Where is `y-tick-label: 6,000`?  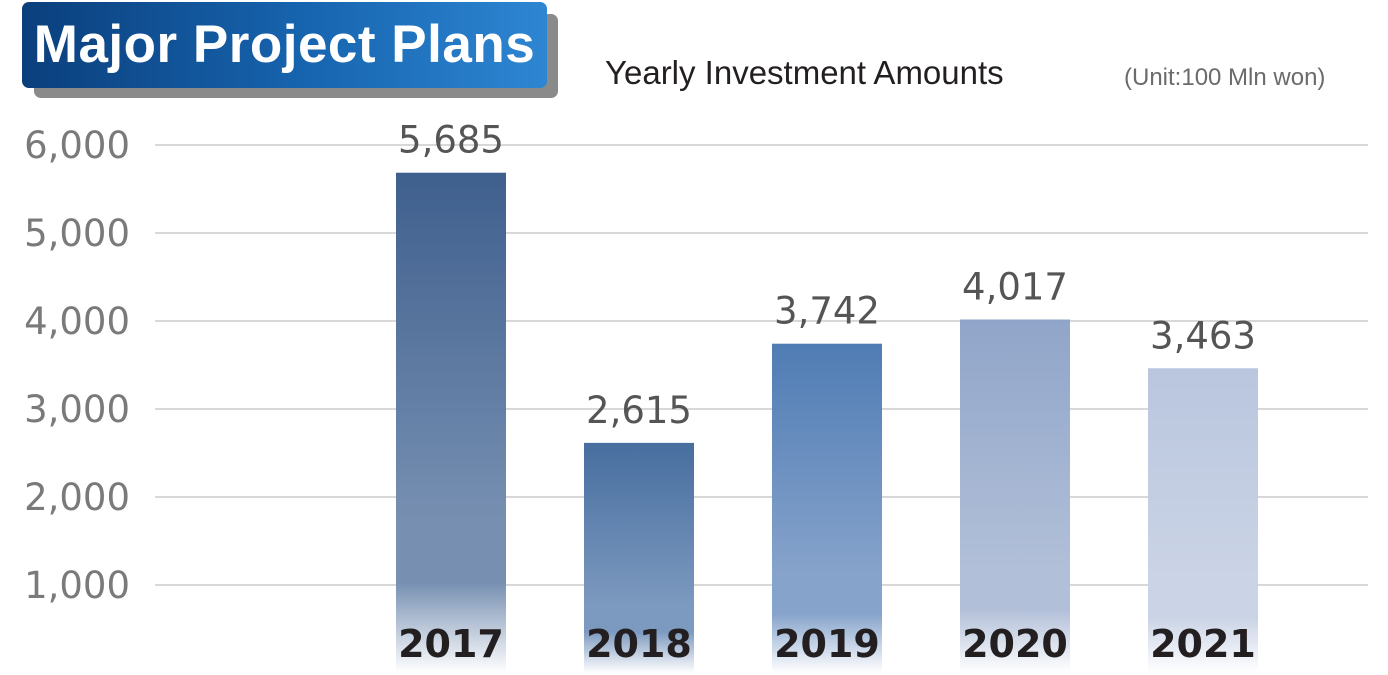 y-tick-label: 6,000 is located at coordinates (77, 145).